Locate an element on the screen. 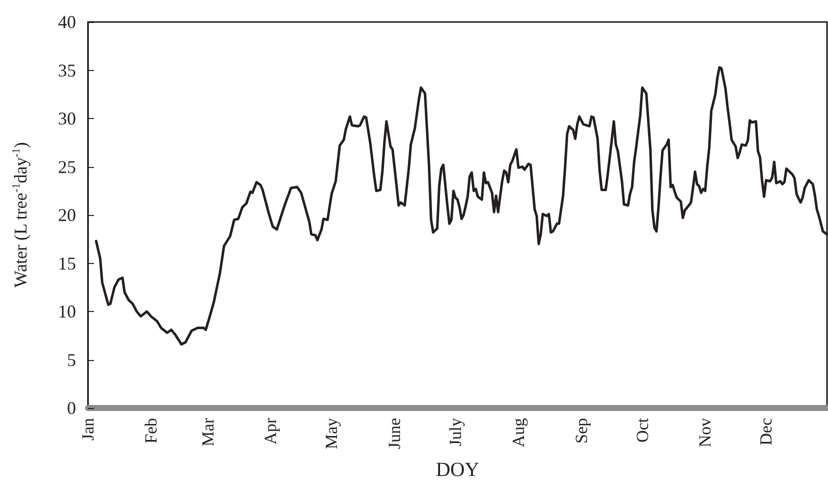 The width and height of the screenshot is (828, 499). x-tick-label: May is located at coordinates (332, 434).